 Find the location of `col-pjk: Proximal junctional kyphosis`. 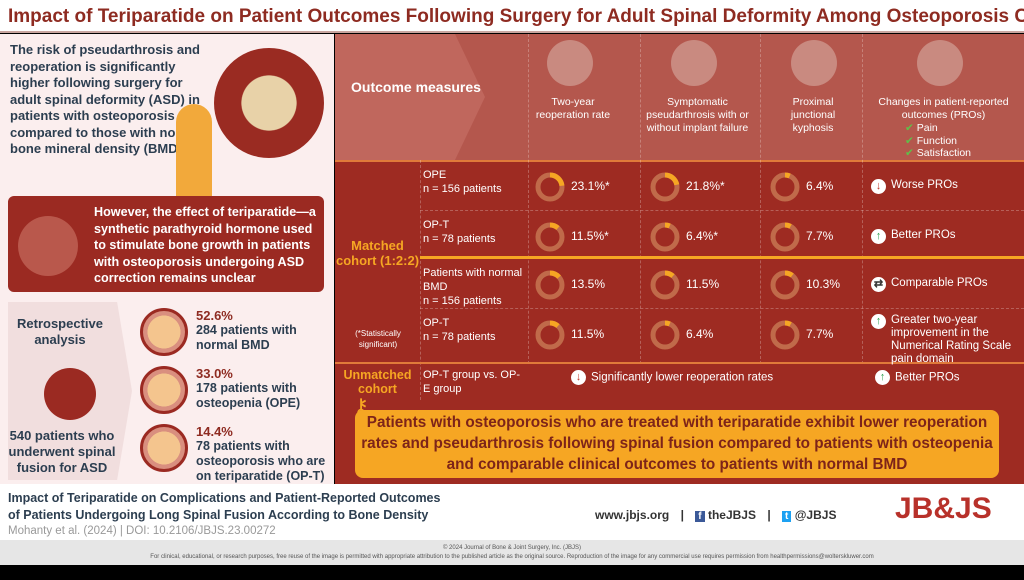

col-pjk: Proximal junctional kyphosis is located at coordinates (813, 115).